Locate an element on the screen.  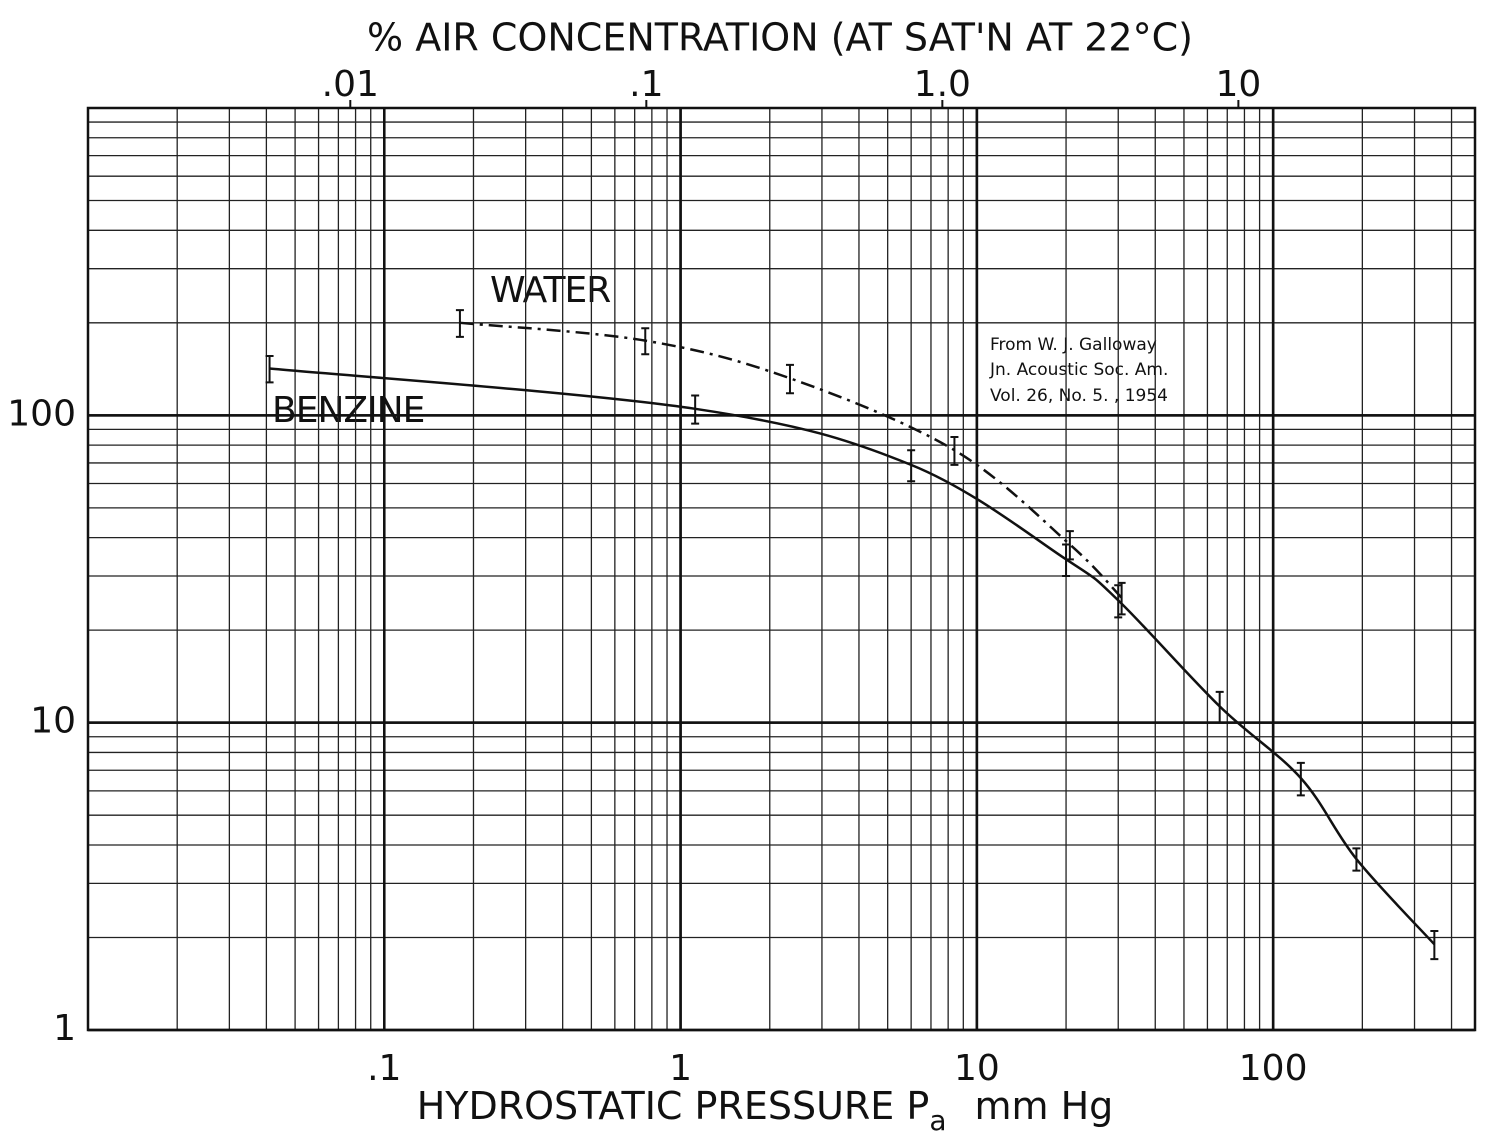
series-line is located at coordinates (791, 460).